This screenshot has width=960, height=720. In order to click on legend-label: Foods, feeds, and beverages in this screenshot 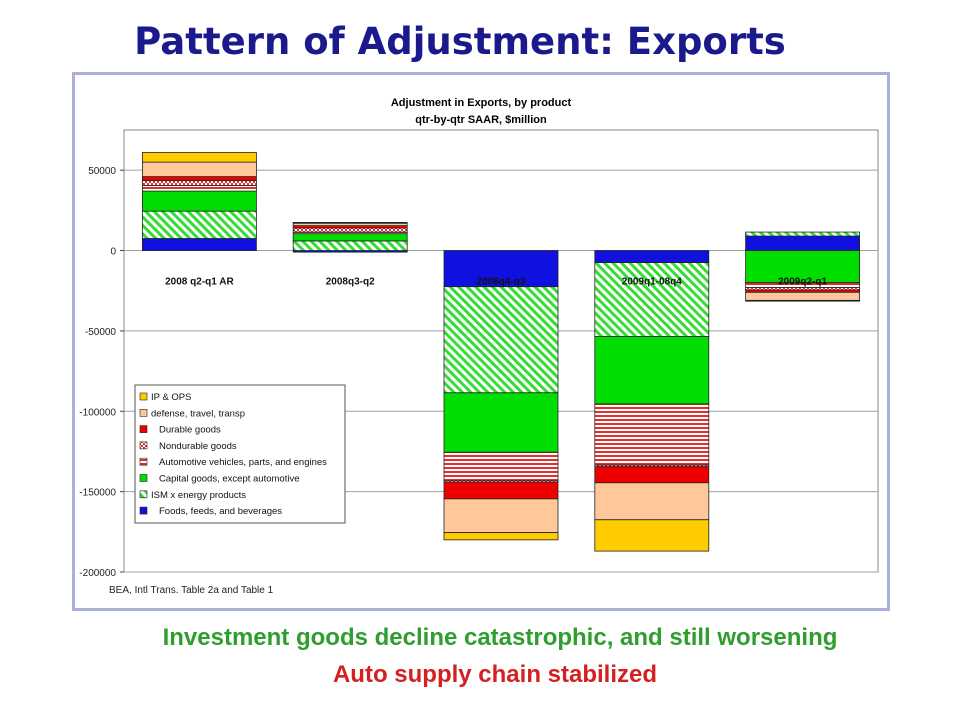, I will do `click(220, 511)`.